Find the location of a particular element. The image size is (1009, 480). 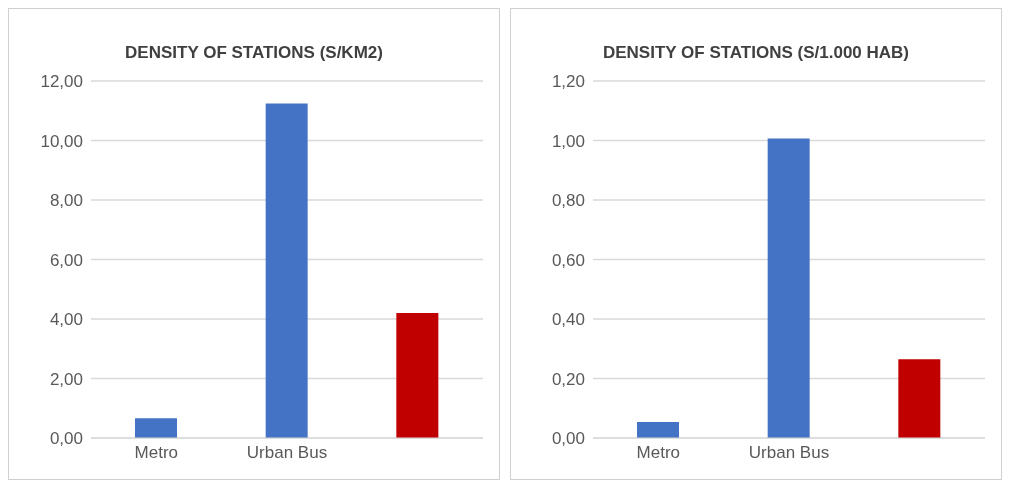

y-tick-label: 2,00 is located at coordinates (66, 379).